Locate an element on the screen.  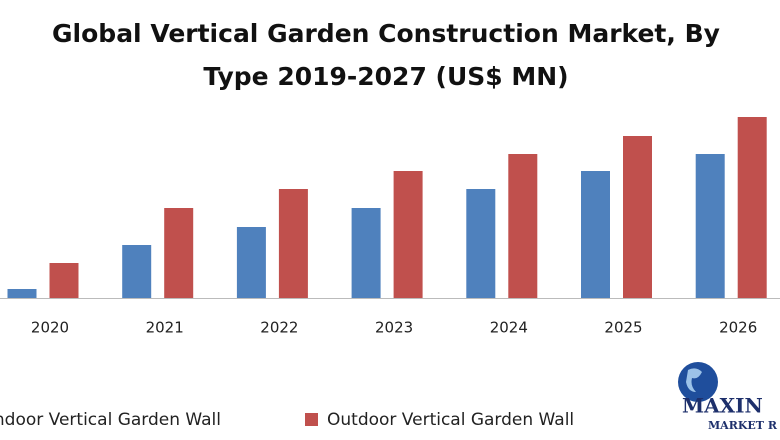
x-tick-label: 2021 is located at coordinates (165, 328).